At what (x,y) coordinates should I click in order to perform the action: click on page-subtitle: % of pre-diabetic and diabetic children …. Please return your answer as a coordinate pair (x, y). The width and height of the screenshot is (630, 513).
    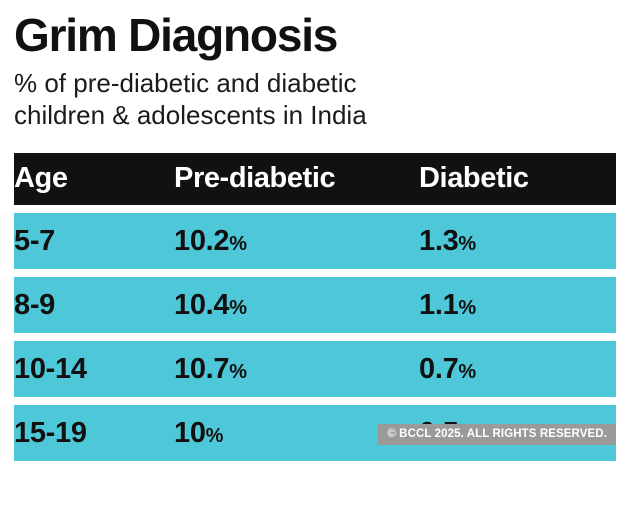
    Looking at the image, I should click on (315, 99).